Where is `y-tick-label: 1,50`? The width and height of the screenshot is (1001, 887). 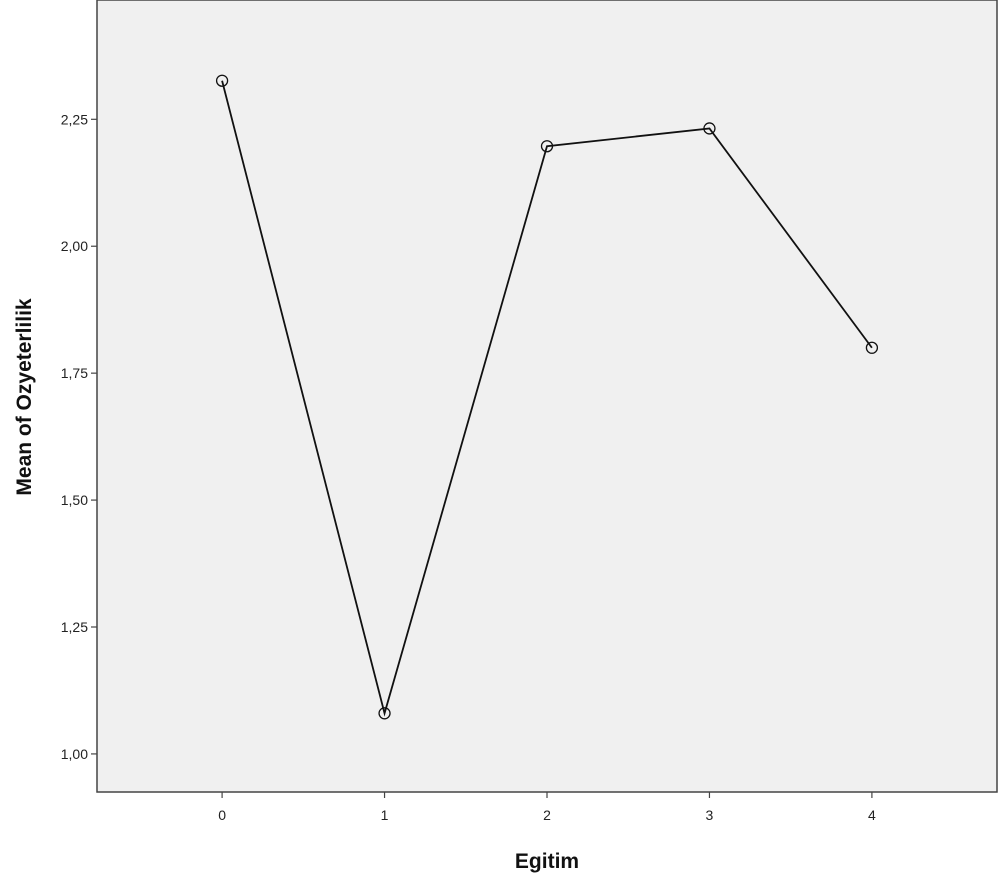
y-tick-label: 1,50 is located at coordinates (74, 500).